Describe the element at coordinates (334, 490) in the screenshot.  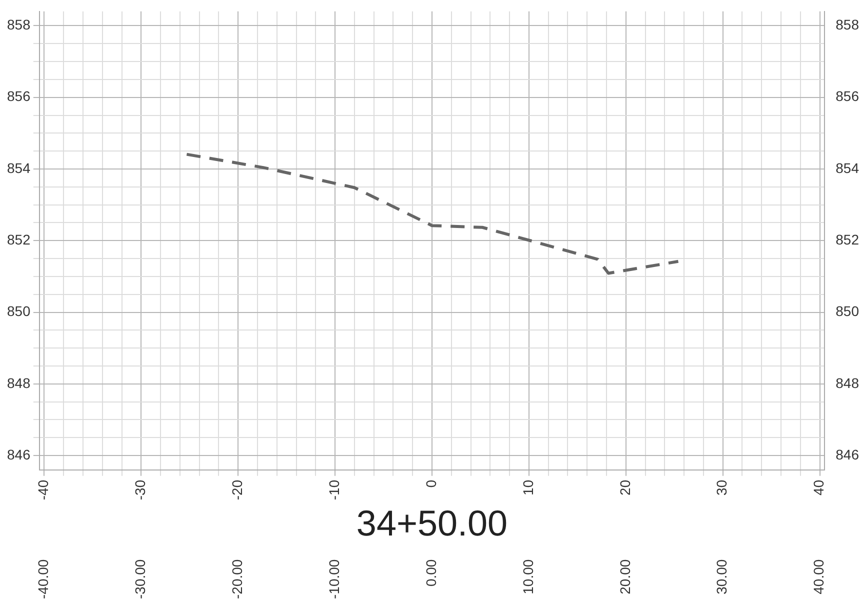
I see `x-tick-label: -10` at that location.